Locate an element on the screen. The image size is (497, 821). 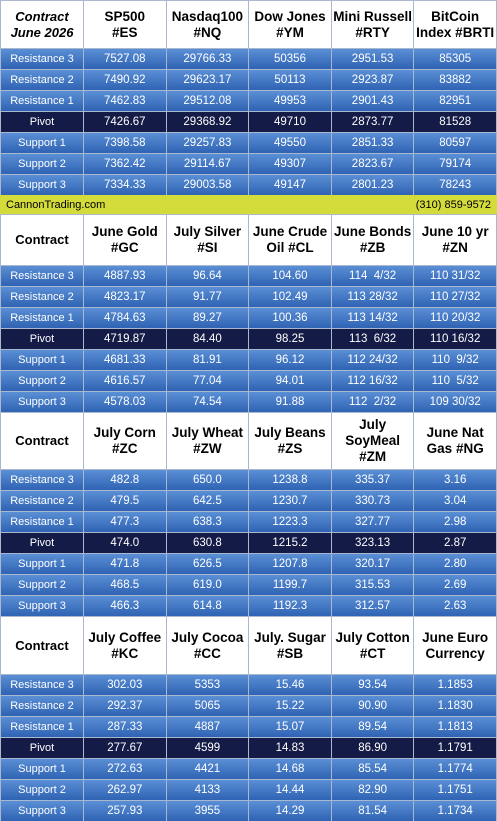
level-value: 7490.92 is located at coordinates (125, 80).